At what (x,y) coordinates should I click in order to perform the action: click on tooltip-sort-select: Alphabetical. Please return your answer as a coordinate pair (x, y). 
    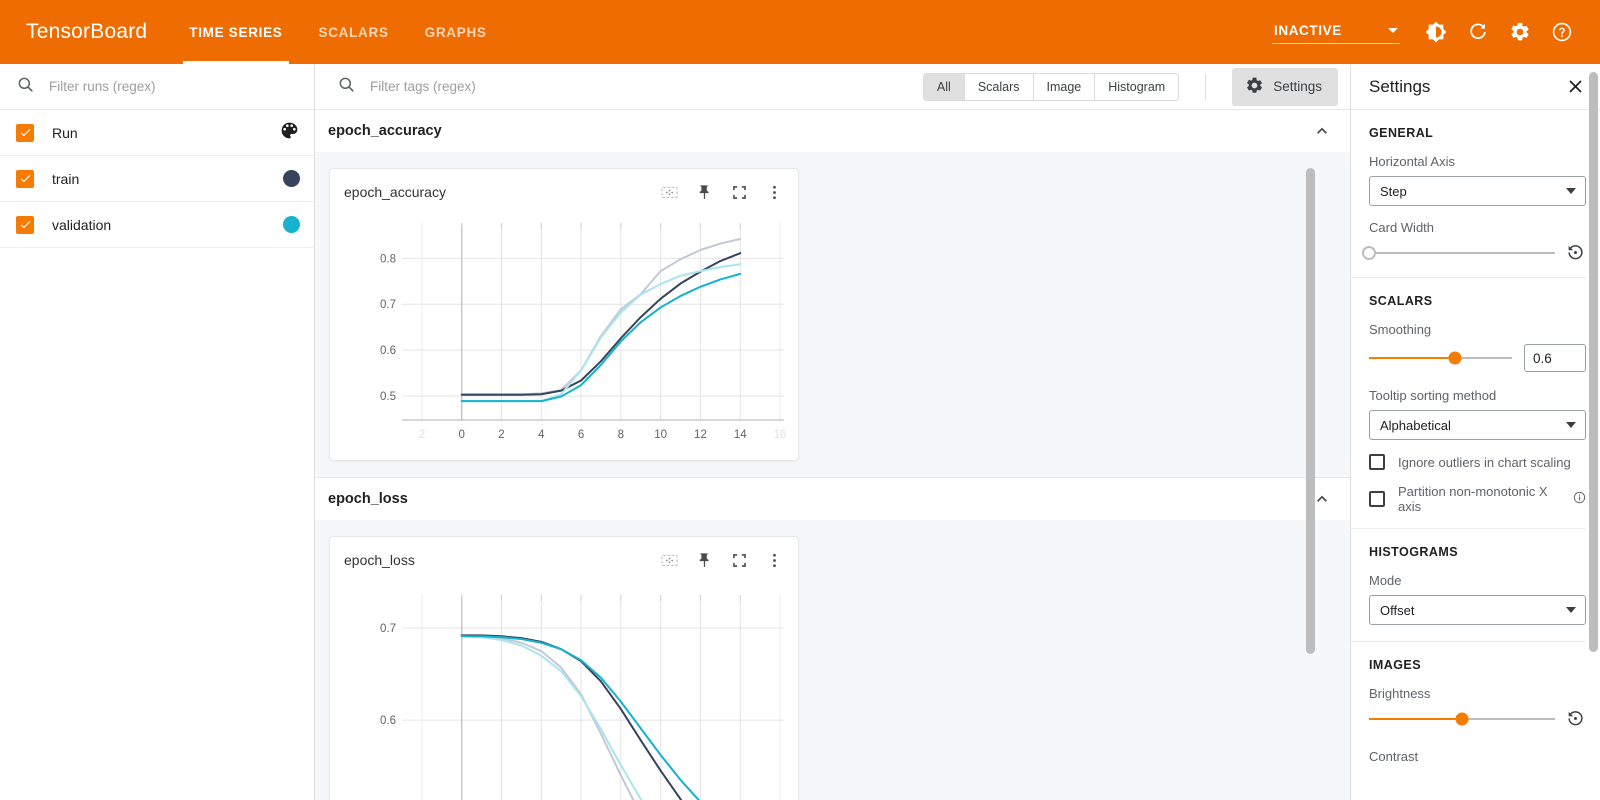
    Looking at the image, I should click on (1477, 425).